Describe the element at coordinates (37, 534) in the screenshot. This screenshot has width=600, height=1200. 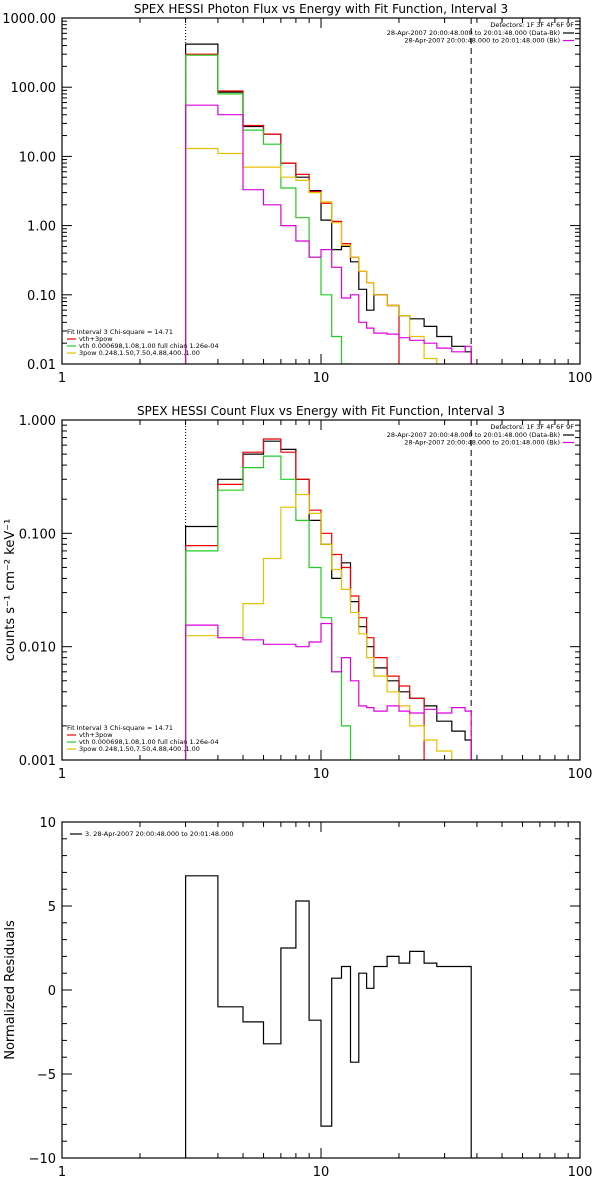
I see `y-tick-label: 0.100` at that location.